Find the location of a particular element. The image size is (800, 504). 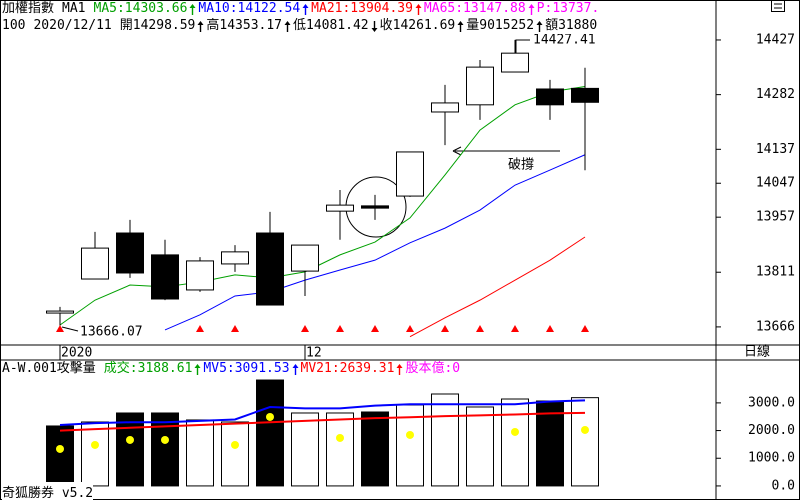

y-tick-label: 1000.0 is located at coordinates (771, 458).